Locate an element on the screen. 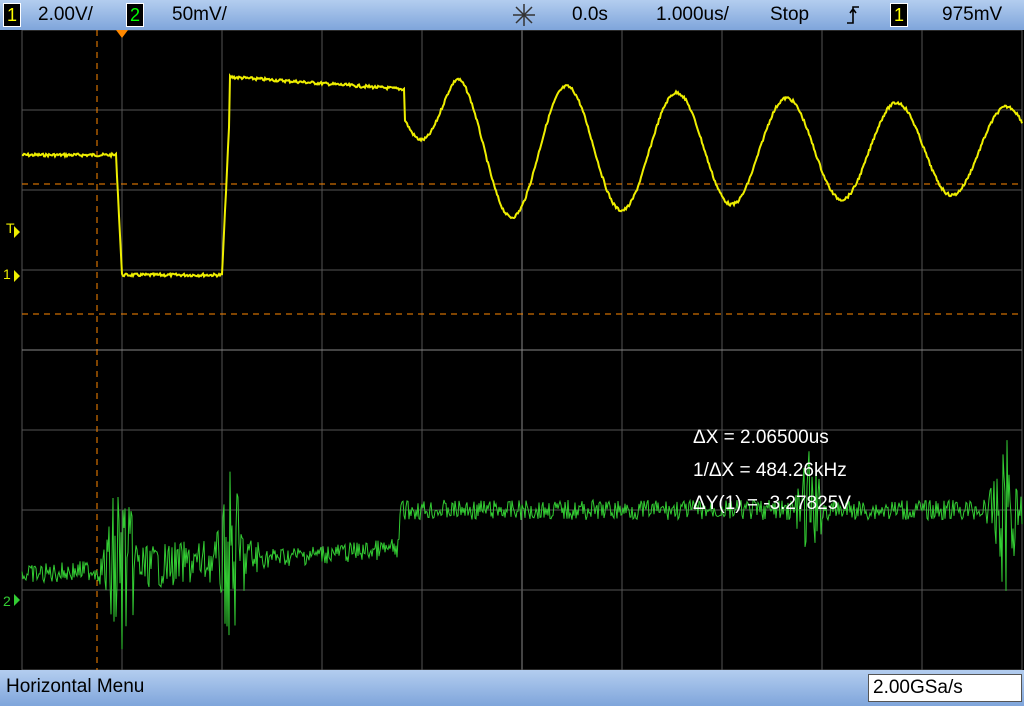 Image resolution: width=1024 pixels, height=706 pixels. ch1-marker: 1 is located at coordinates (7, 274).